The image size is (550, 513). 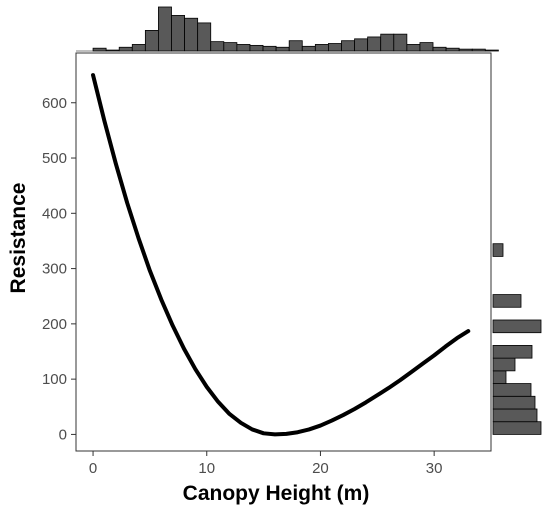 I want to click on x-axis: 0 10 20 30, so click(x=266, y=464).